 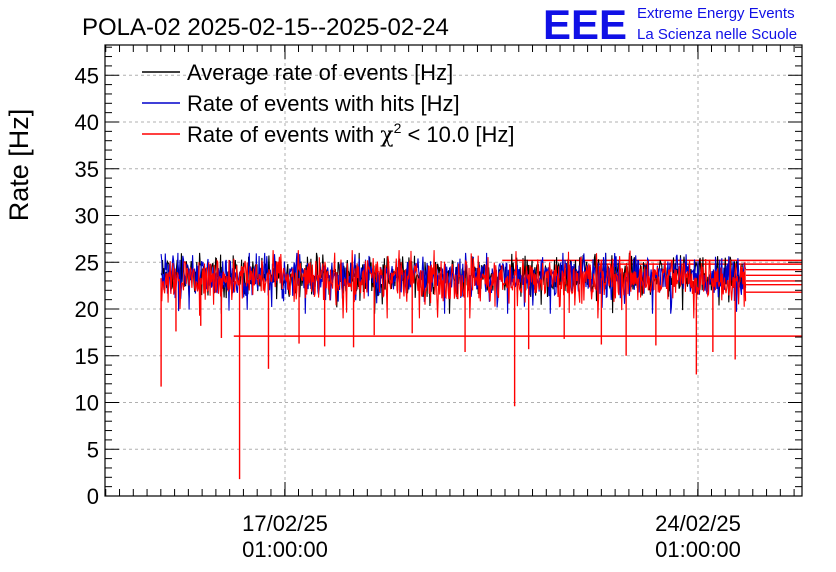 I want to click on series-lines, so click(x=453, y=284).